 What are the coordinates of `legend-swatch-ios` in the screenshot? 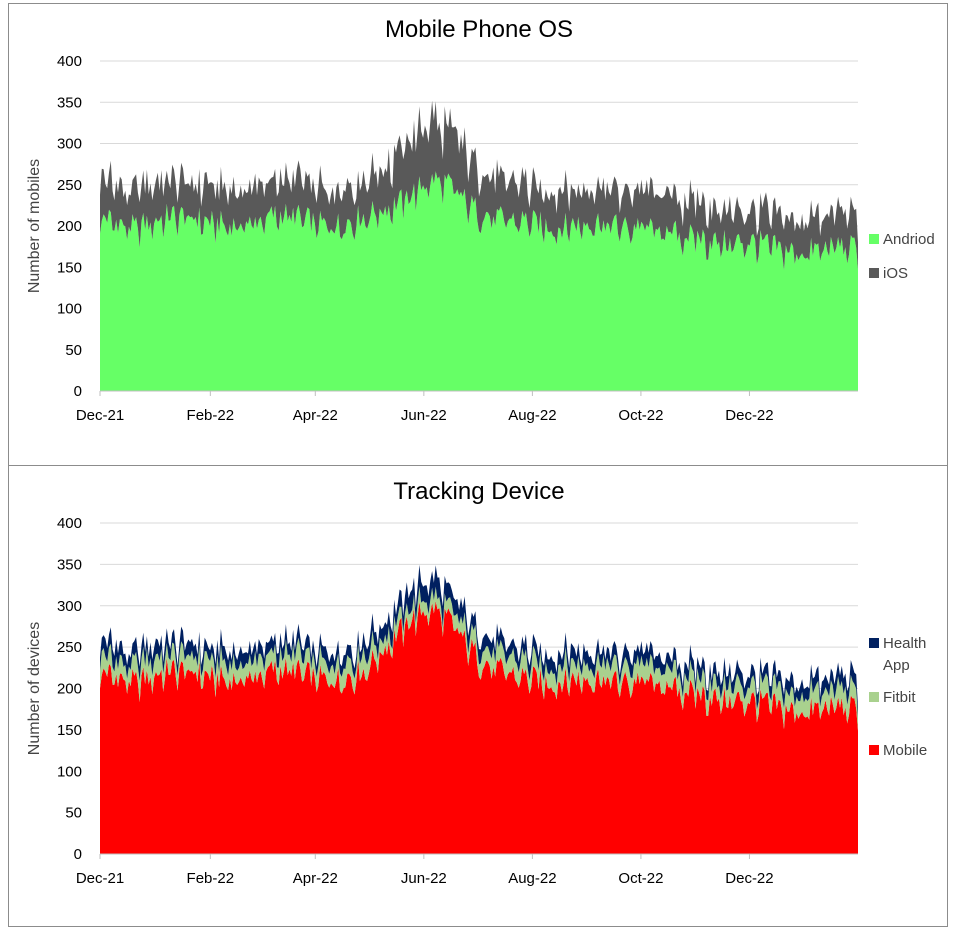 It's located at (874, 273).